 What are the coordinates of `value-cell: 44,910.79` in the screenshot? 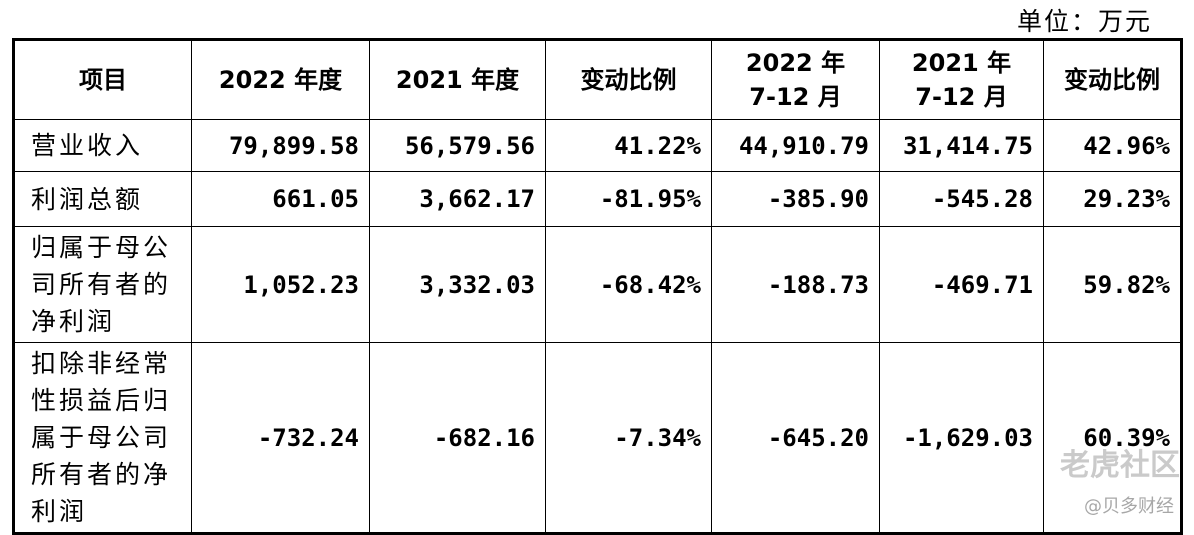 It's located at (795, 145).